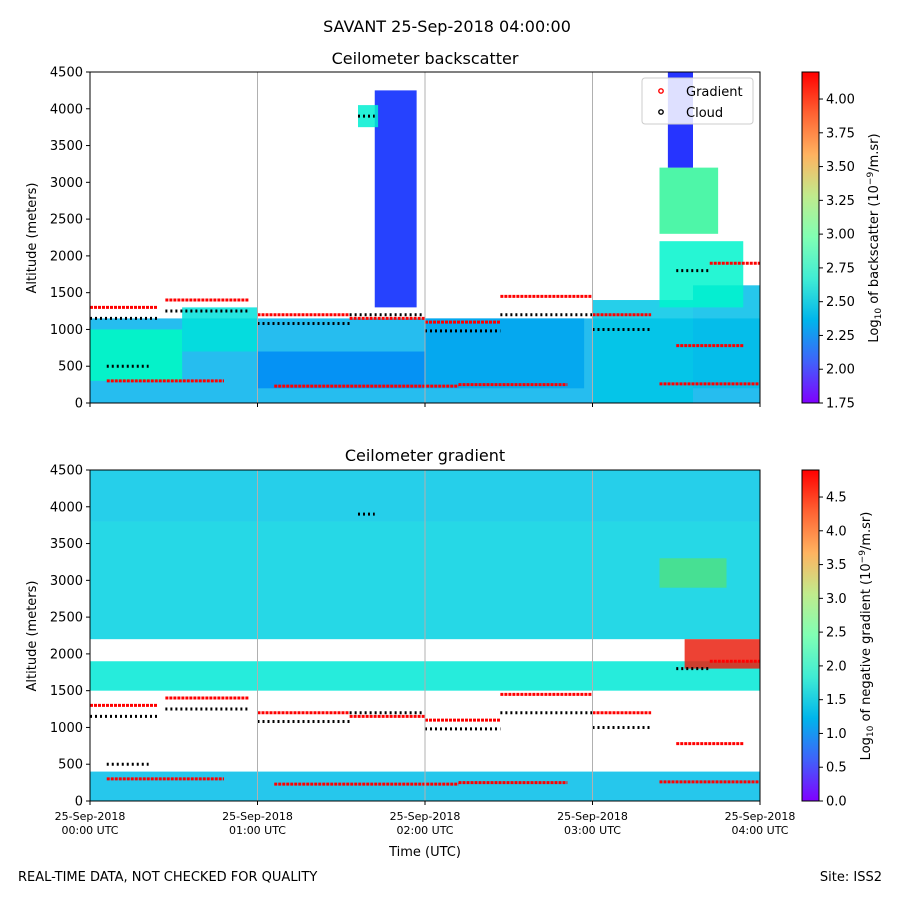 This screenshot has height=900, width=900. What do you see at coordinates (840, 133) in the screenshot?
I see `colorbar-tick-label: 3.75` at bounding box center [840, 133].